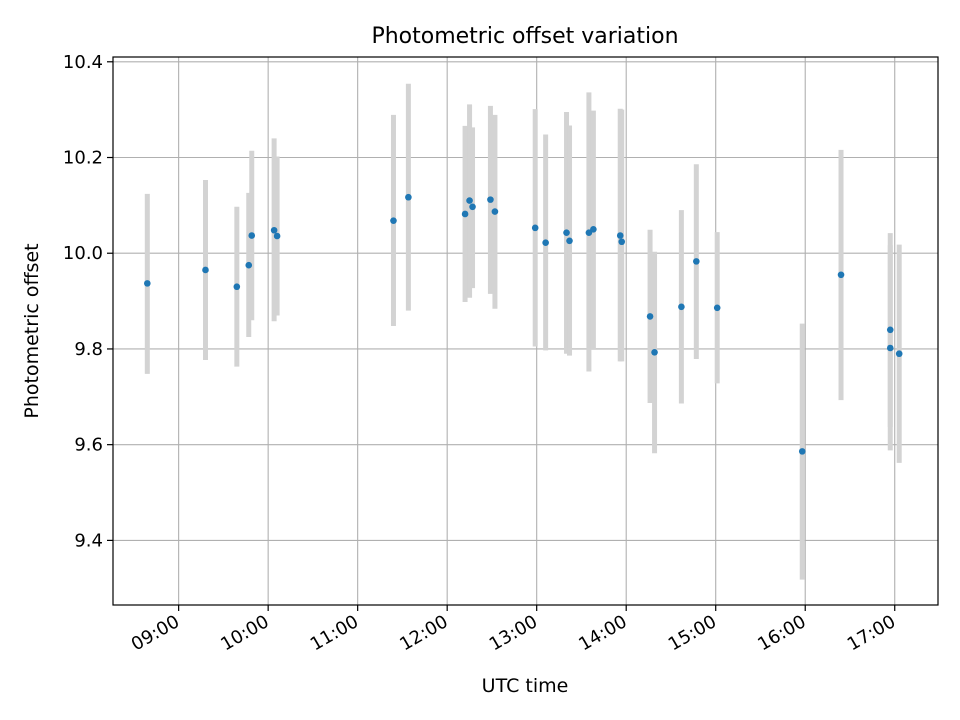  What do you see at coordinates (83, 62) in the screenshot?
I see `y-tick-label: 10.4` at bounding box center [83, 62].